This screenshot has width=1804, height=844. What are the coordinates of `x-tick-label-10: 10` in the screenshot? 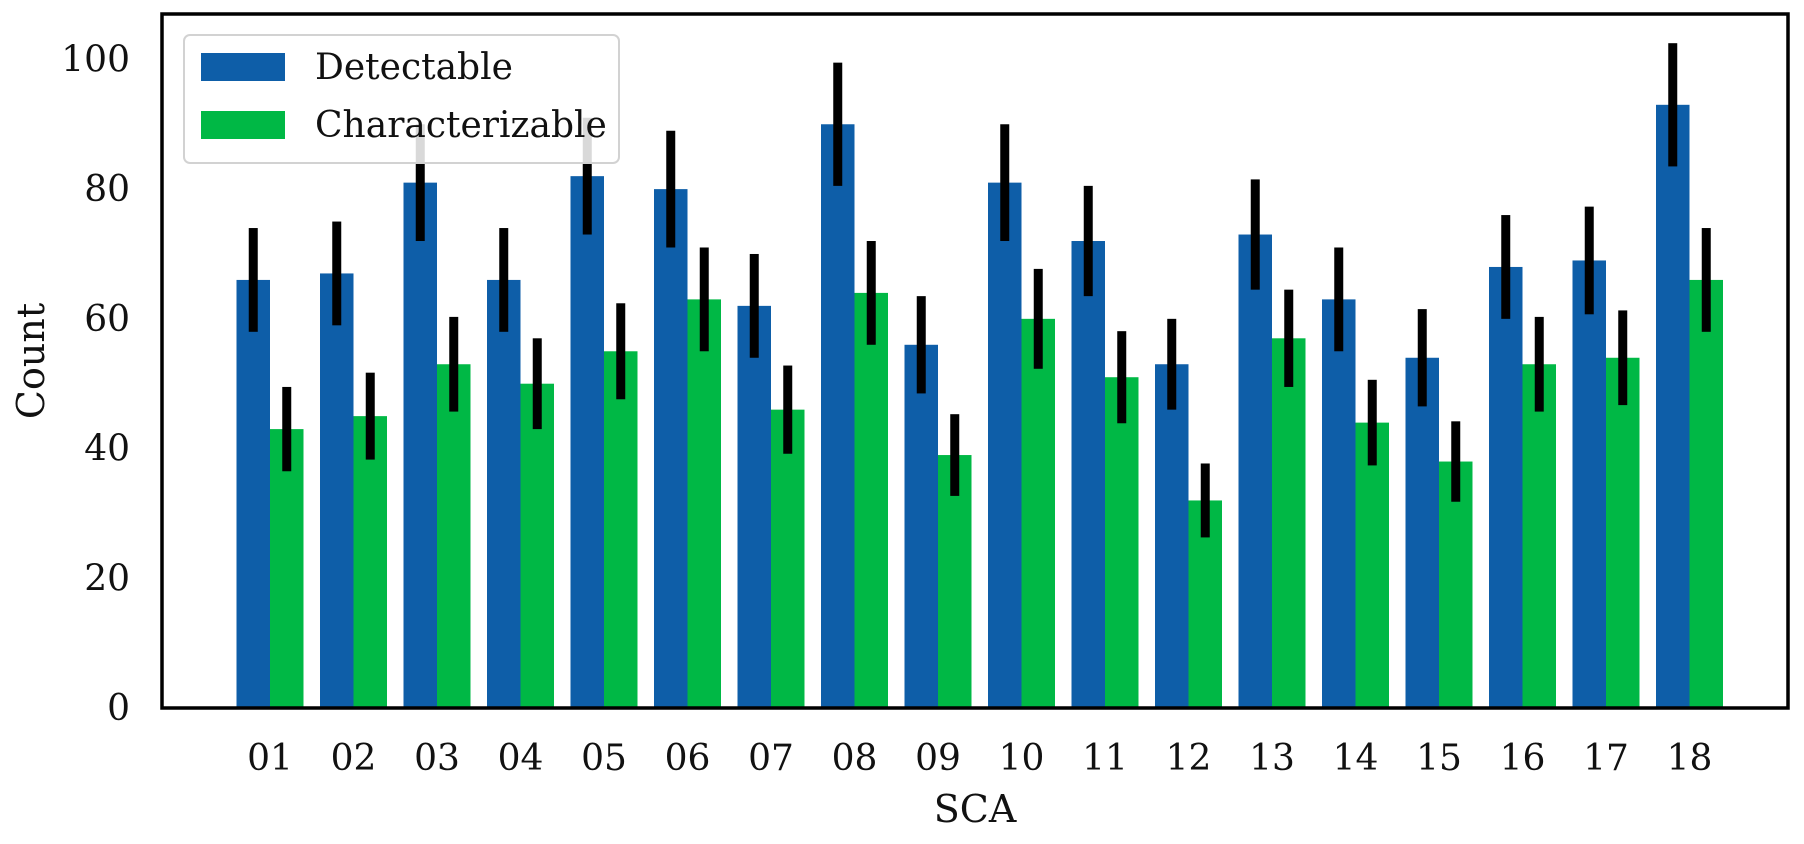 It's located at (1022, 758).